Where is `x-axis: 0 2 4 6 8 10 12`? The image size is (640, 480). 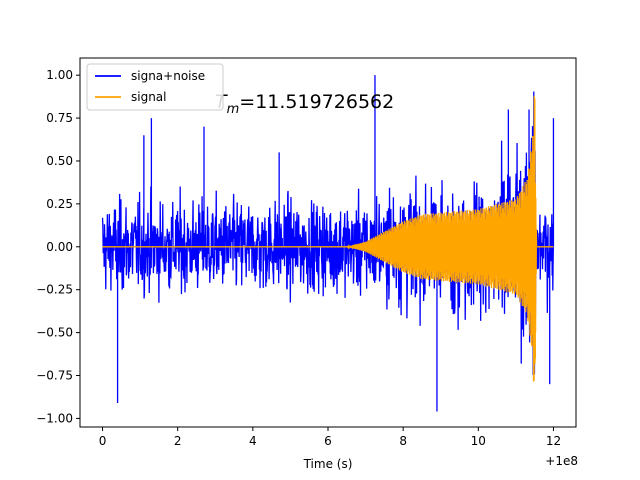
x-axis: 0 2 4 6 8 10 12 is located at coordinates (330, 437).